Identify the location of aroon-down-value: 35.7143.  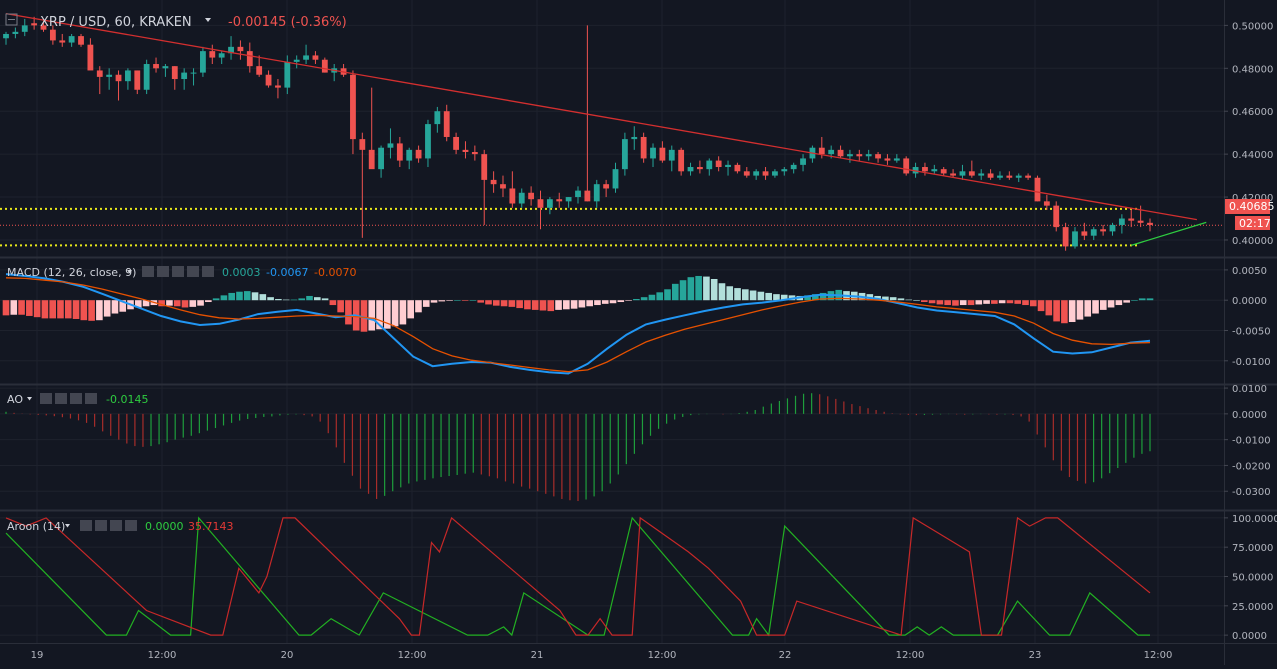
(211, 526).